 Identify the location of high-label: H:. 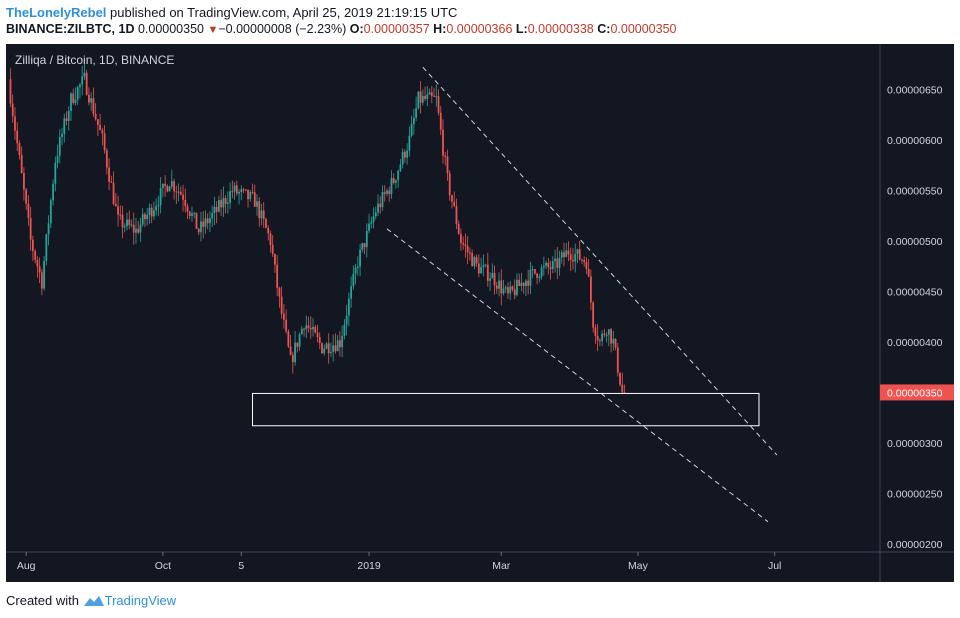
(440, 29).